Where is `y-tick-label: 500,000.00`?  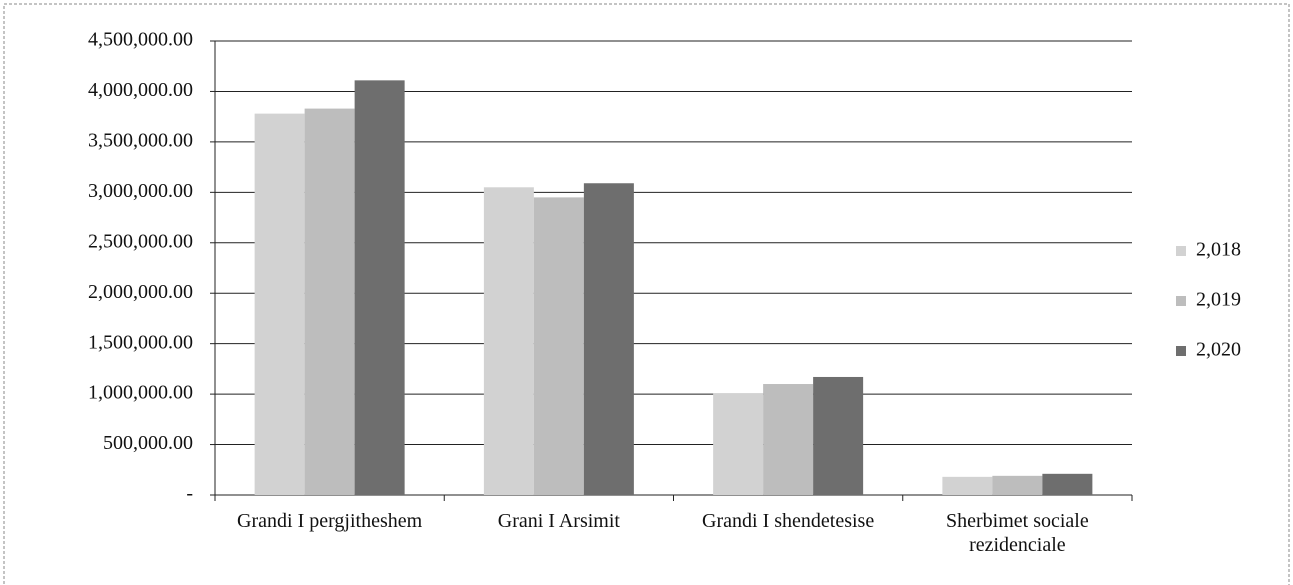
y-tick-label: 500,000.00 is located at coordinates (148, 443).